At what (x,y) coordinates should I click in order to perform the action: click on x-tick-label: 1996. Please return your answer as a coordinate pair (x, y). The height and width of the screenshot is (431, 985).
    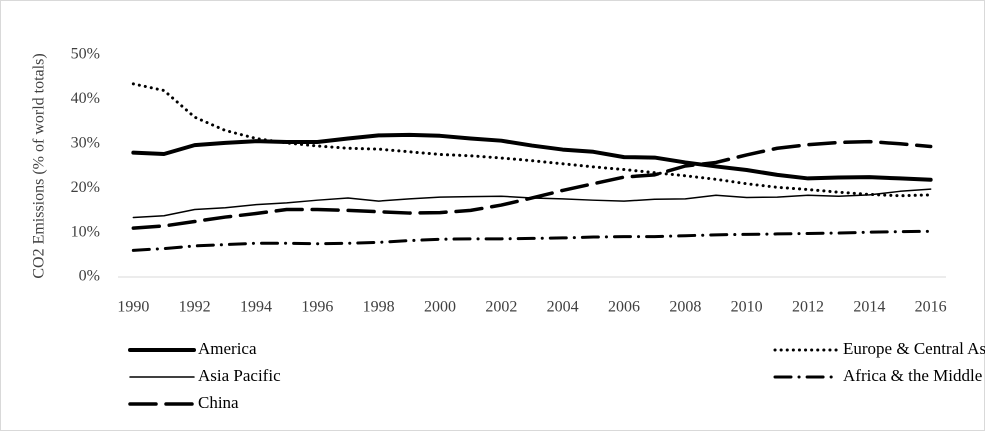
    Looking at the image, I should click on (317, 307).